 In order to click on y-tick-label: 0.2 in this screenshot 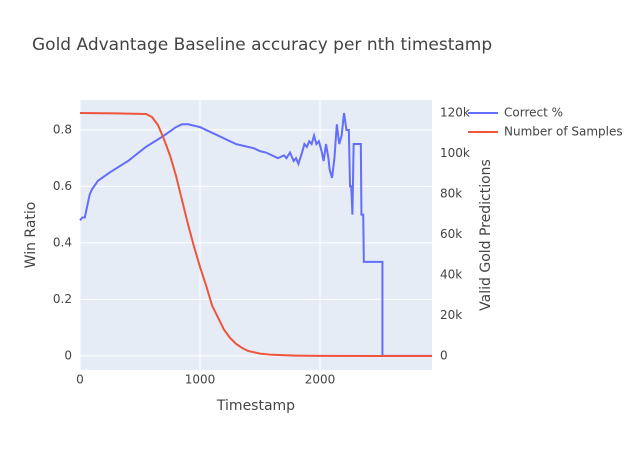, I will do `click(62, 299)`.